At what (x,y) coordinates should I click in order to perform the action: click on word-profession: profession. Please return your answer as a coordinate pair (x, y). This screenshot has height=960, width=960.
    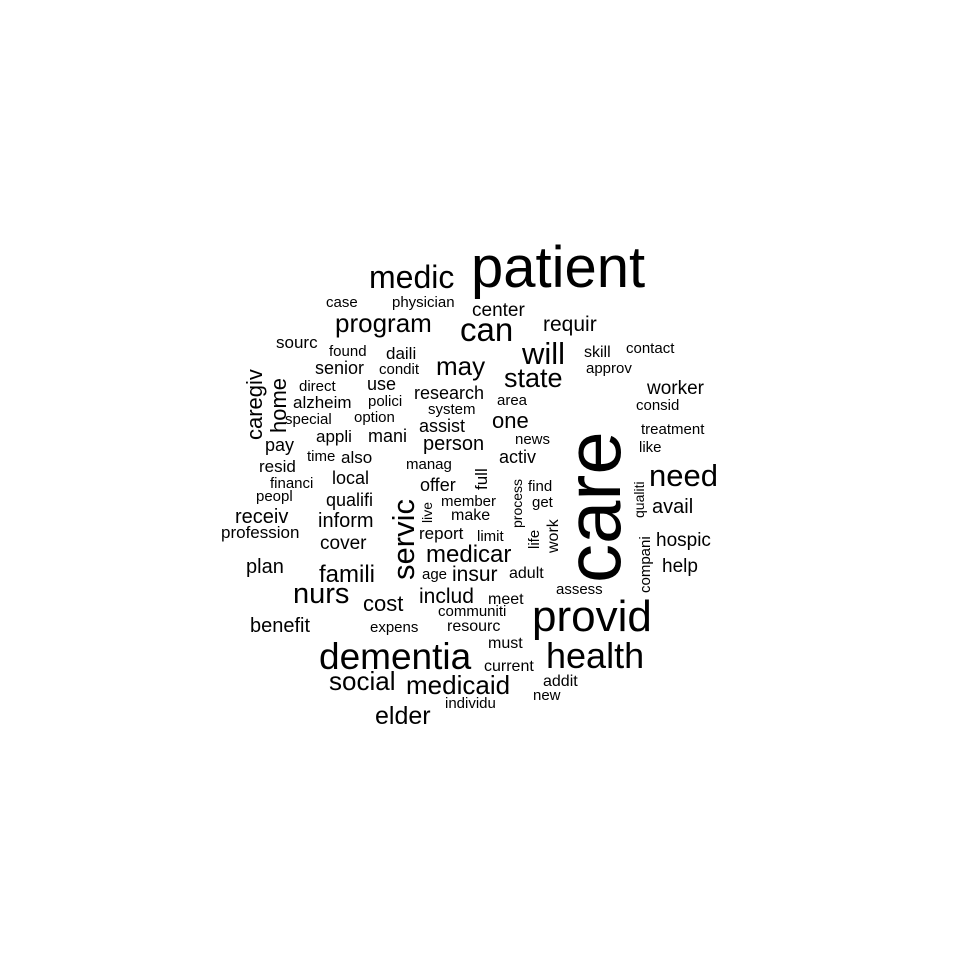
    Looking at the image, I should click on (260, 532).